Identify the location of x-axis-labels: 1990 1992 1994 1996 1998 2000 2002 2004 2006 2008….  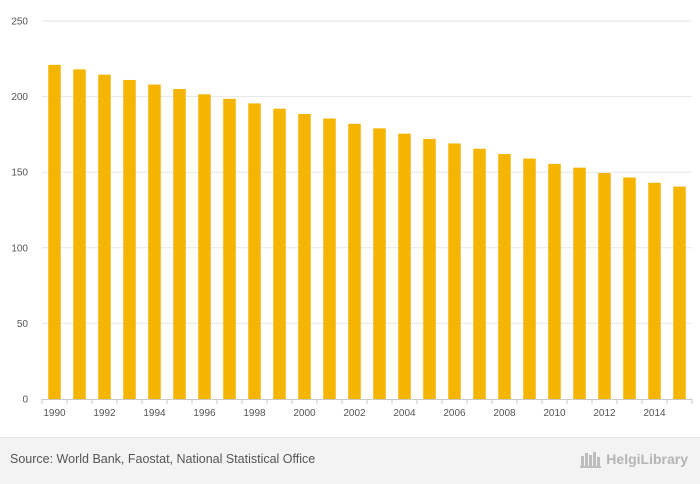
(354, 413).